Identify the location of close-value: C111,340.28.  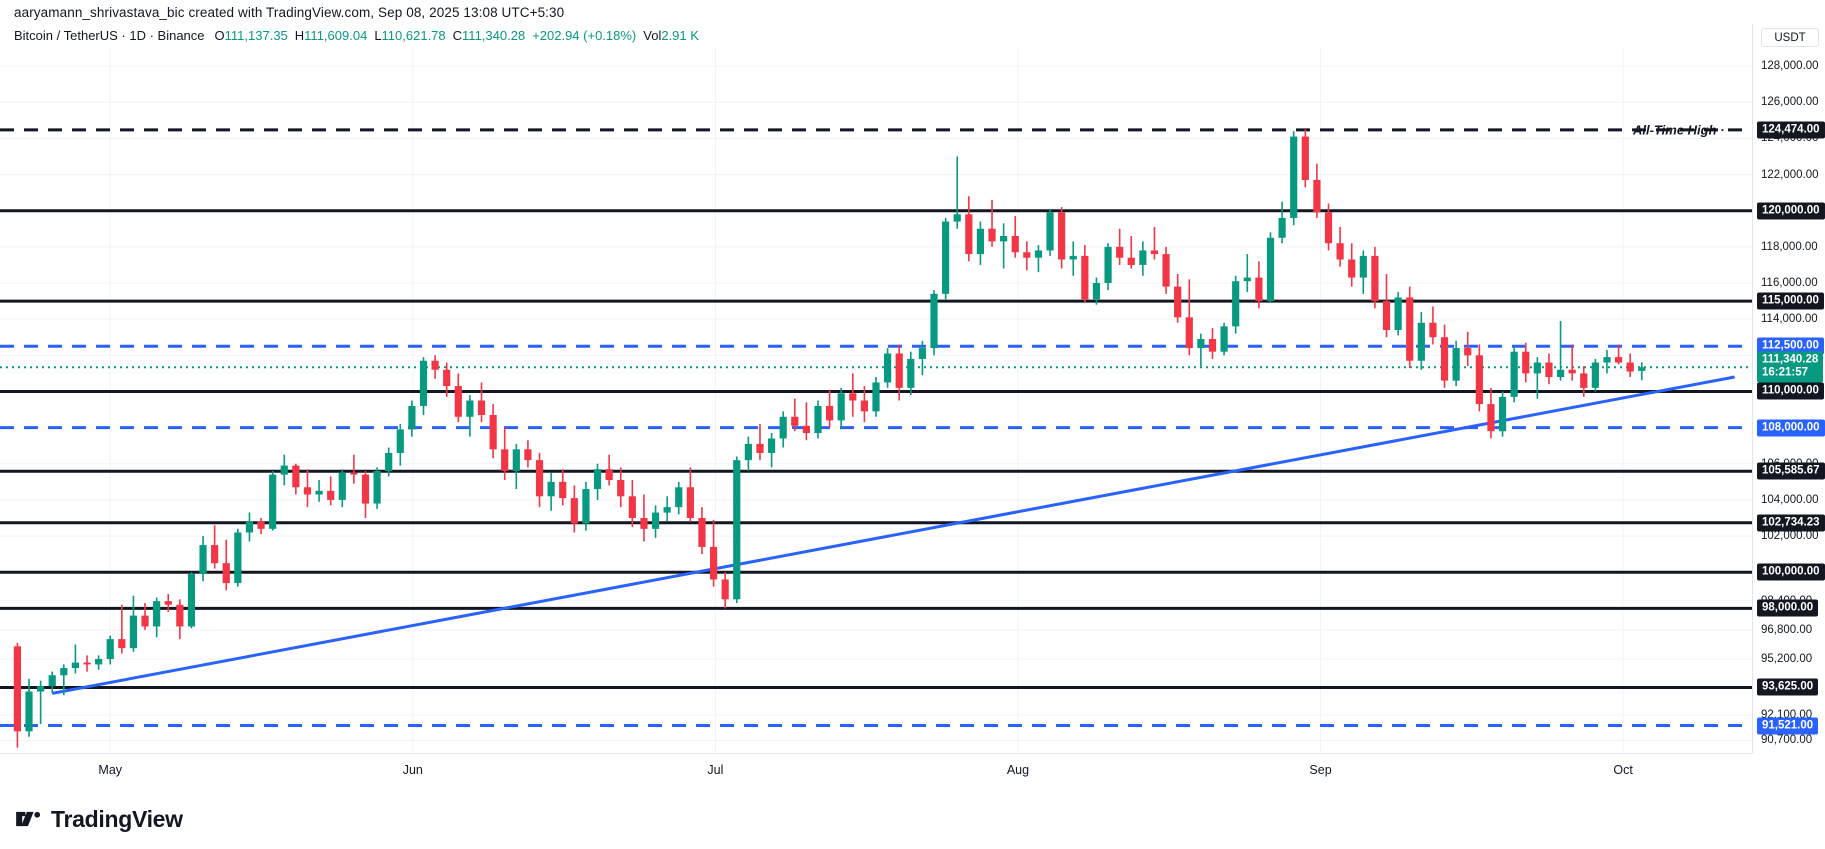
(489, 35).